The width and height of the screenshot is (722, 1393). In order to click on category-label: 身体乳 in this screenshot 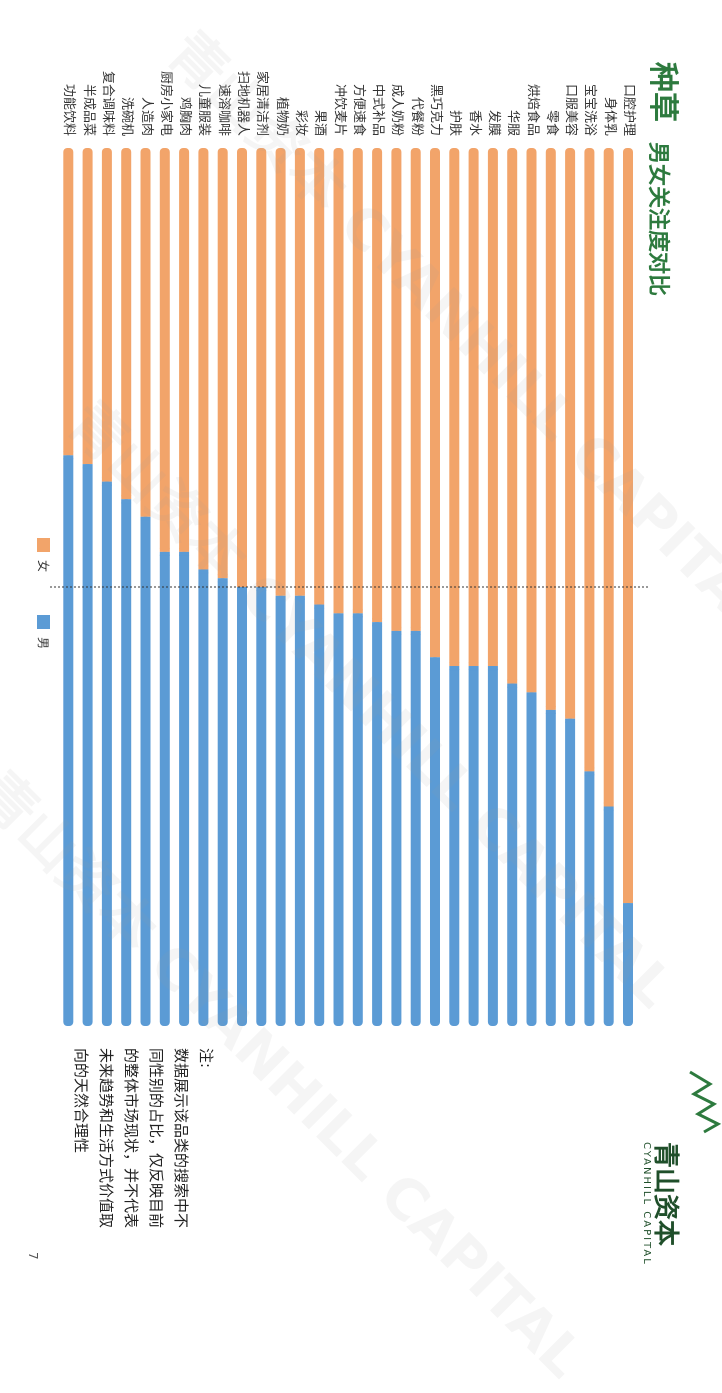, I will do `click(609, 116)`.